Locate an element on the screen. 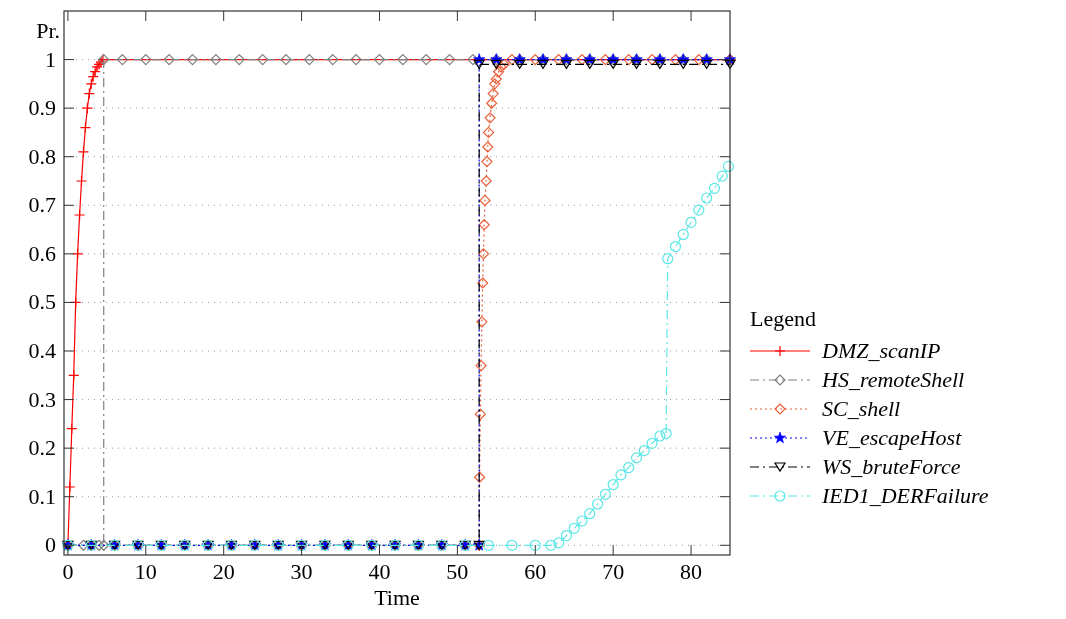 Image resolution: width=1066 pixels, height=619 pixels. y-tick-label: 1 is located at coordinates (50, 59).